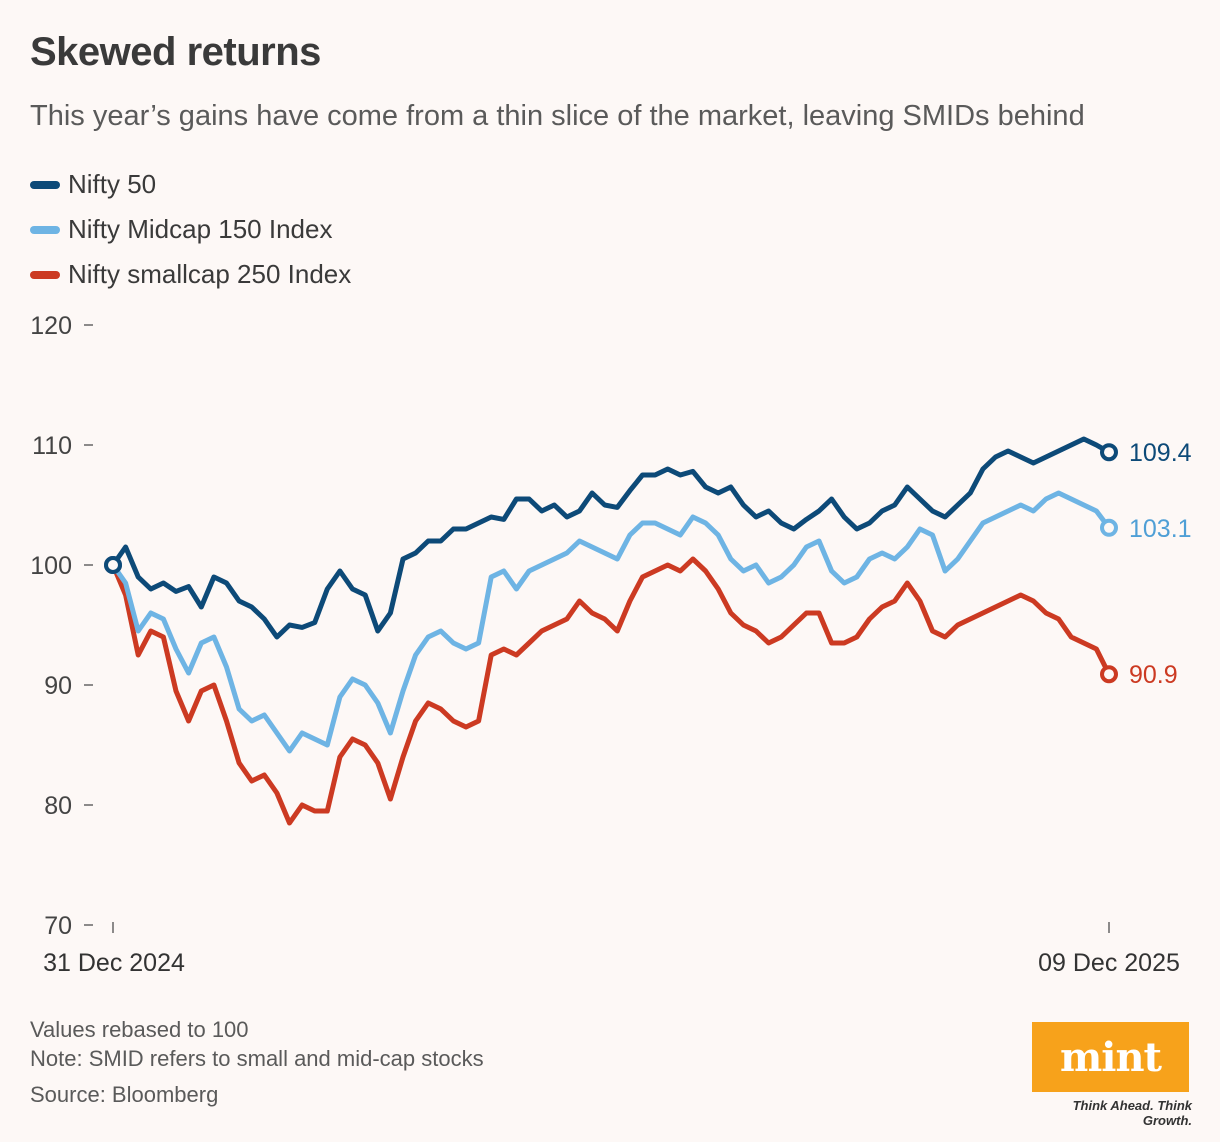 The height and width of the screenshot is (1142, 1220). I want to click on x-axis: 31 Dec 2024 09 Dec 2025, so click(611, 949).